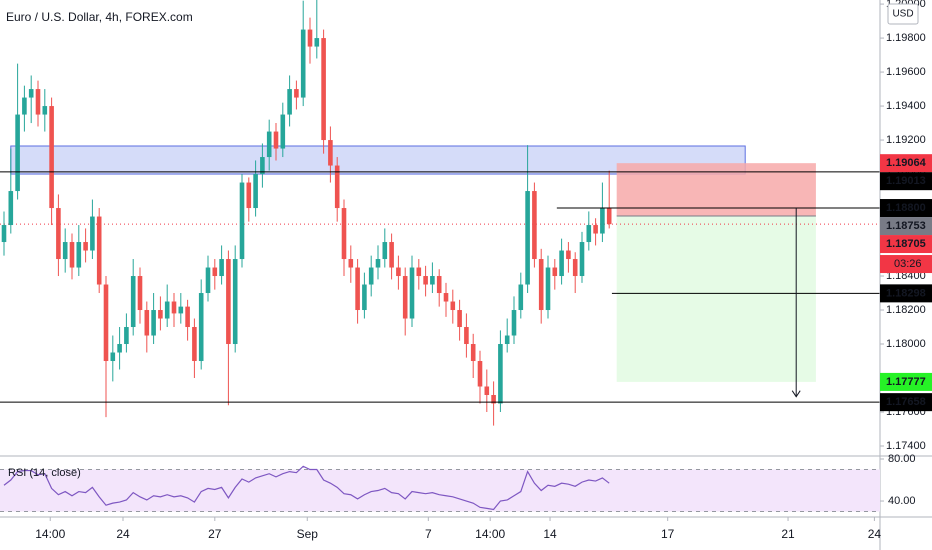 The height and width of the screenshot is (550, 932). I want to click on price-marker-label: 1.18298, so click(906, 293).